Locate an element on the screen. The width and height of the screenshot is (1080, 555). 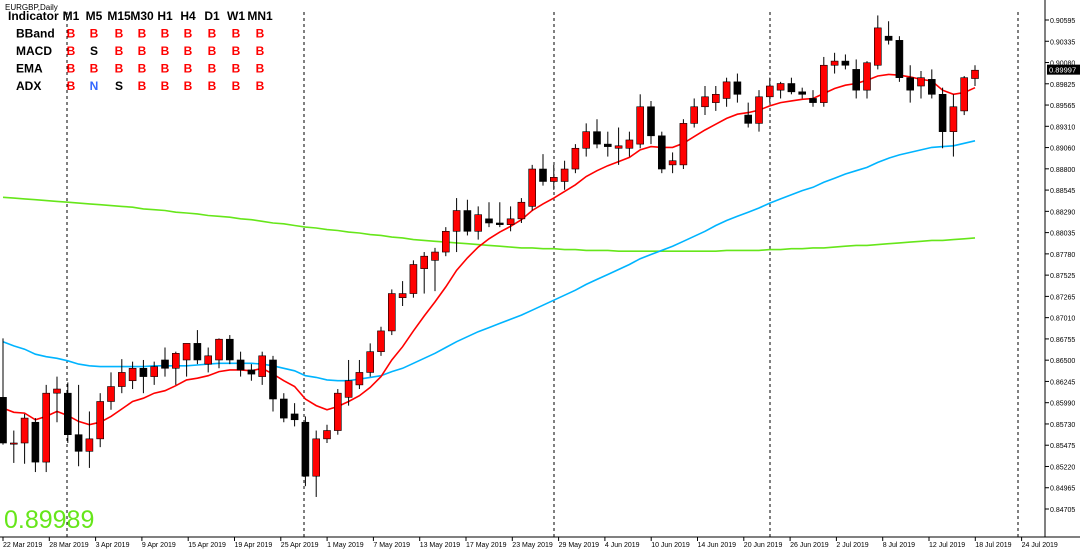
table-header-cell: M30 is located at coordinates (142, 16).